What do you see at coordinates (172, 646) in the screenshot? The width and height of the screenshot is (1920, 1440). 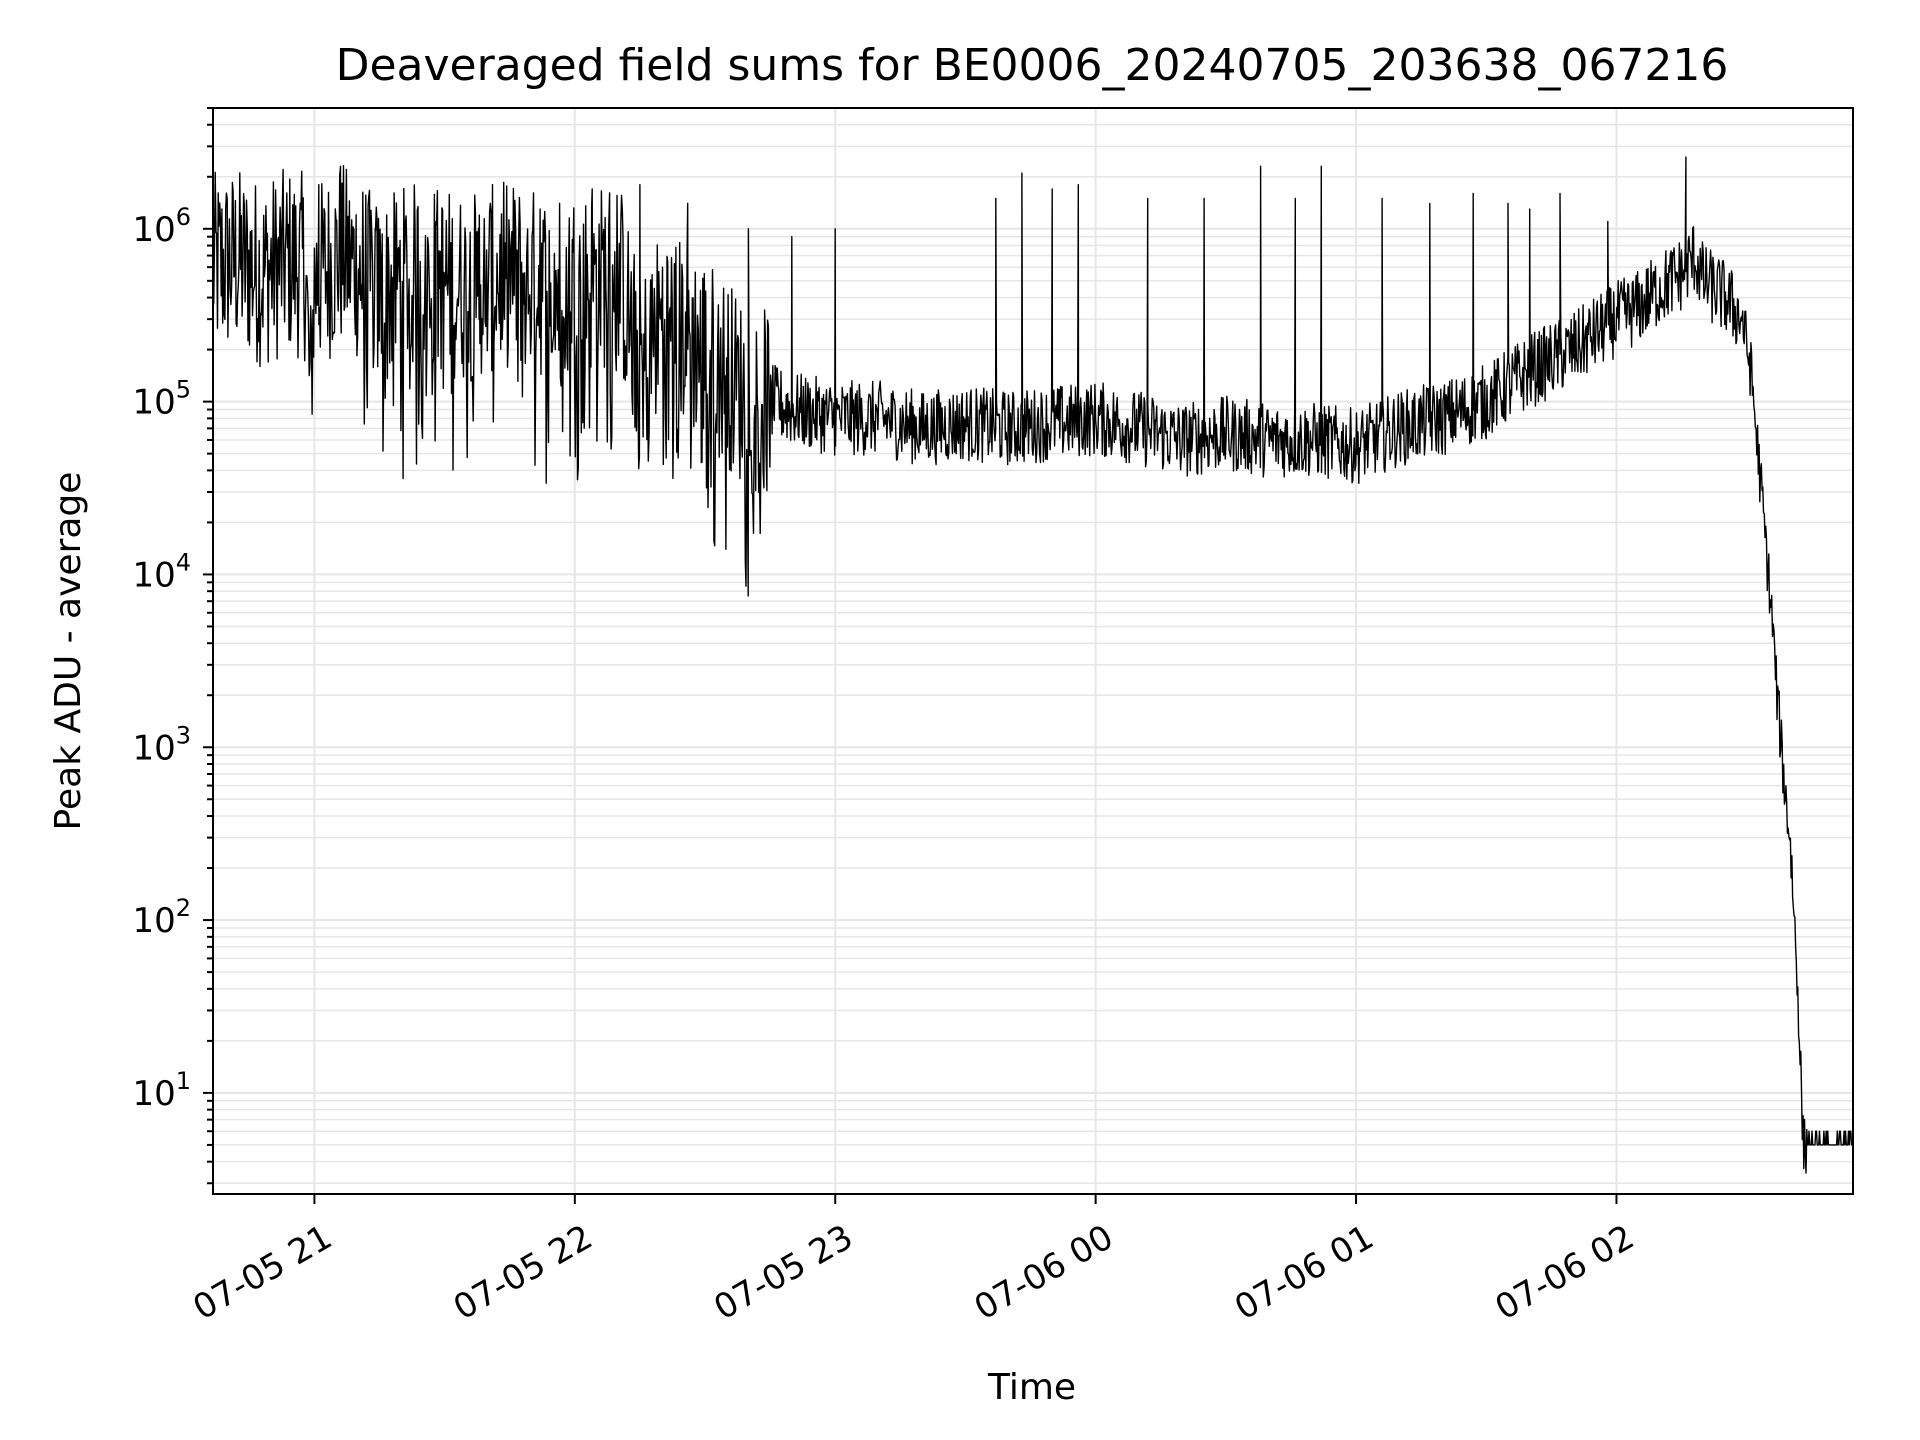 I see `y-axis: 10¹ 10² 10³ 10⁴ 10⁵ 10⁶` at bounding box center [172, 646].